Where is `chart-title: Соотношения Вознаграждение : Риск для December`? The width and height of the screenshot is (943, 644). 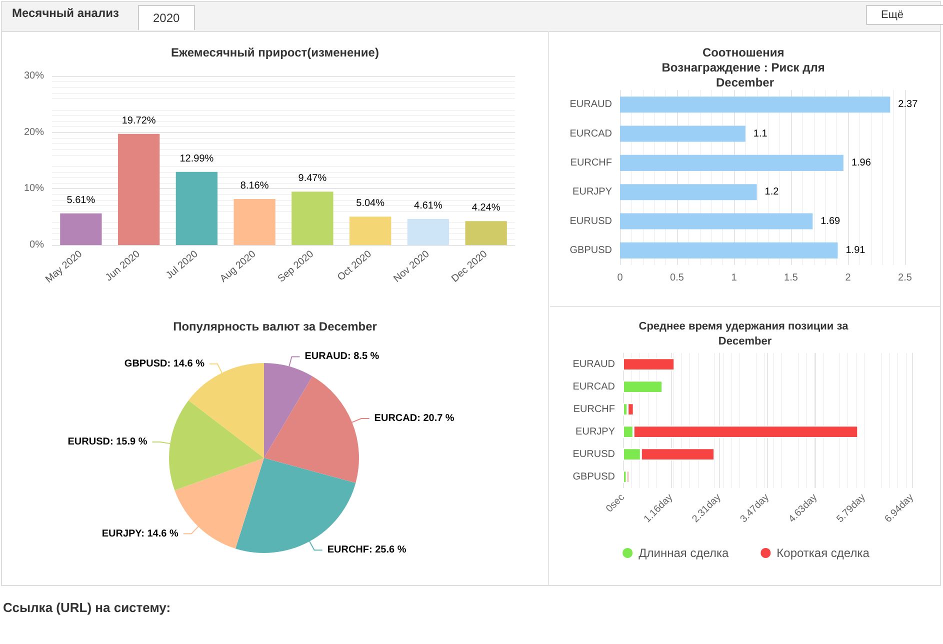
chart-title: Соотношения Вознаграждение : Риск для December is located at coordinates (745, 68).